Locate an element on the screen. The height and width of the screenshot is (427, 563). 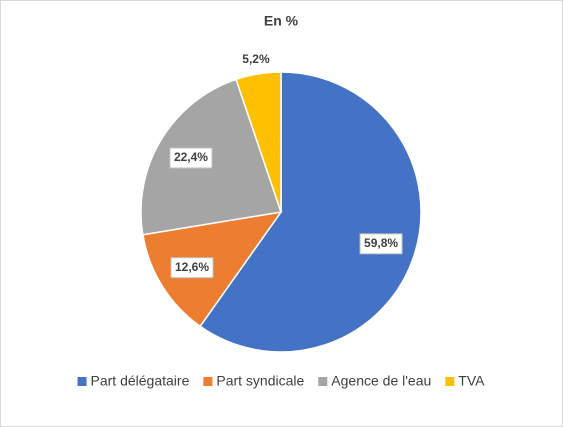
legend-label: TVA is located at coordinates (471, 381).